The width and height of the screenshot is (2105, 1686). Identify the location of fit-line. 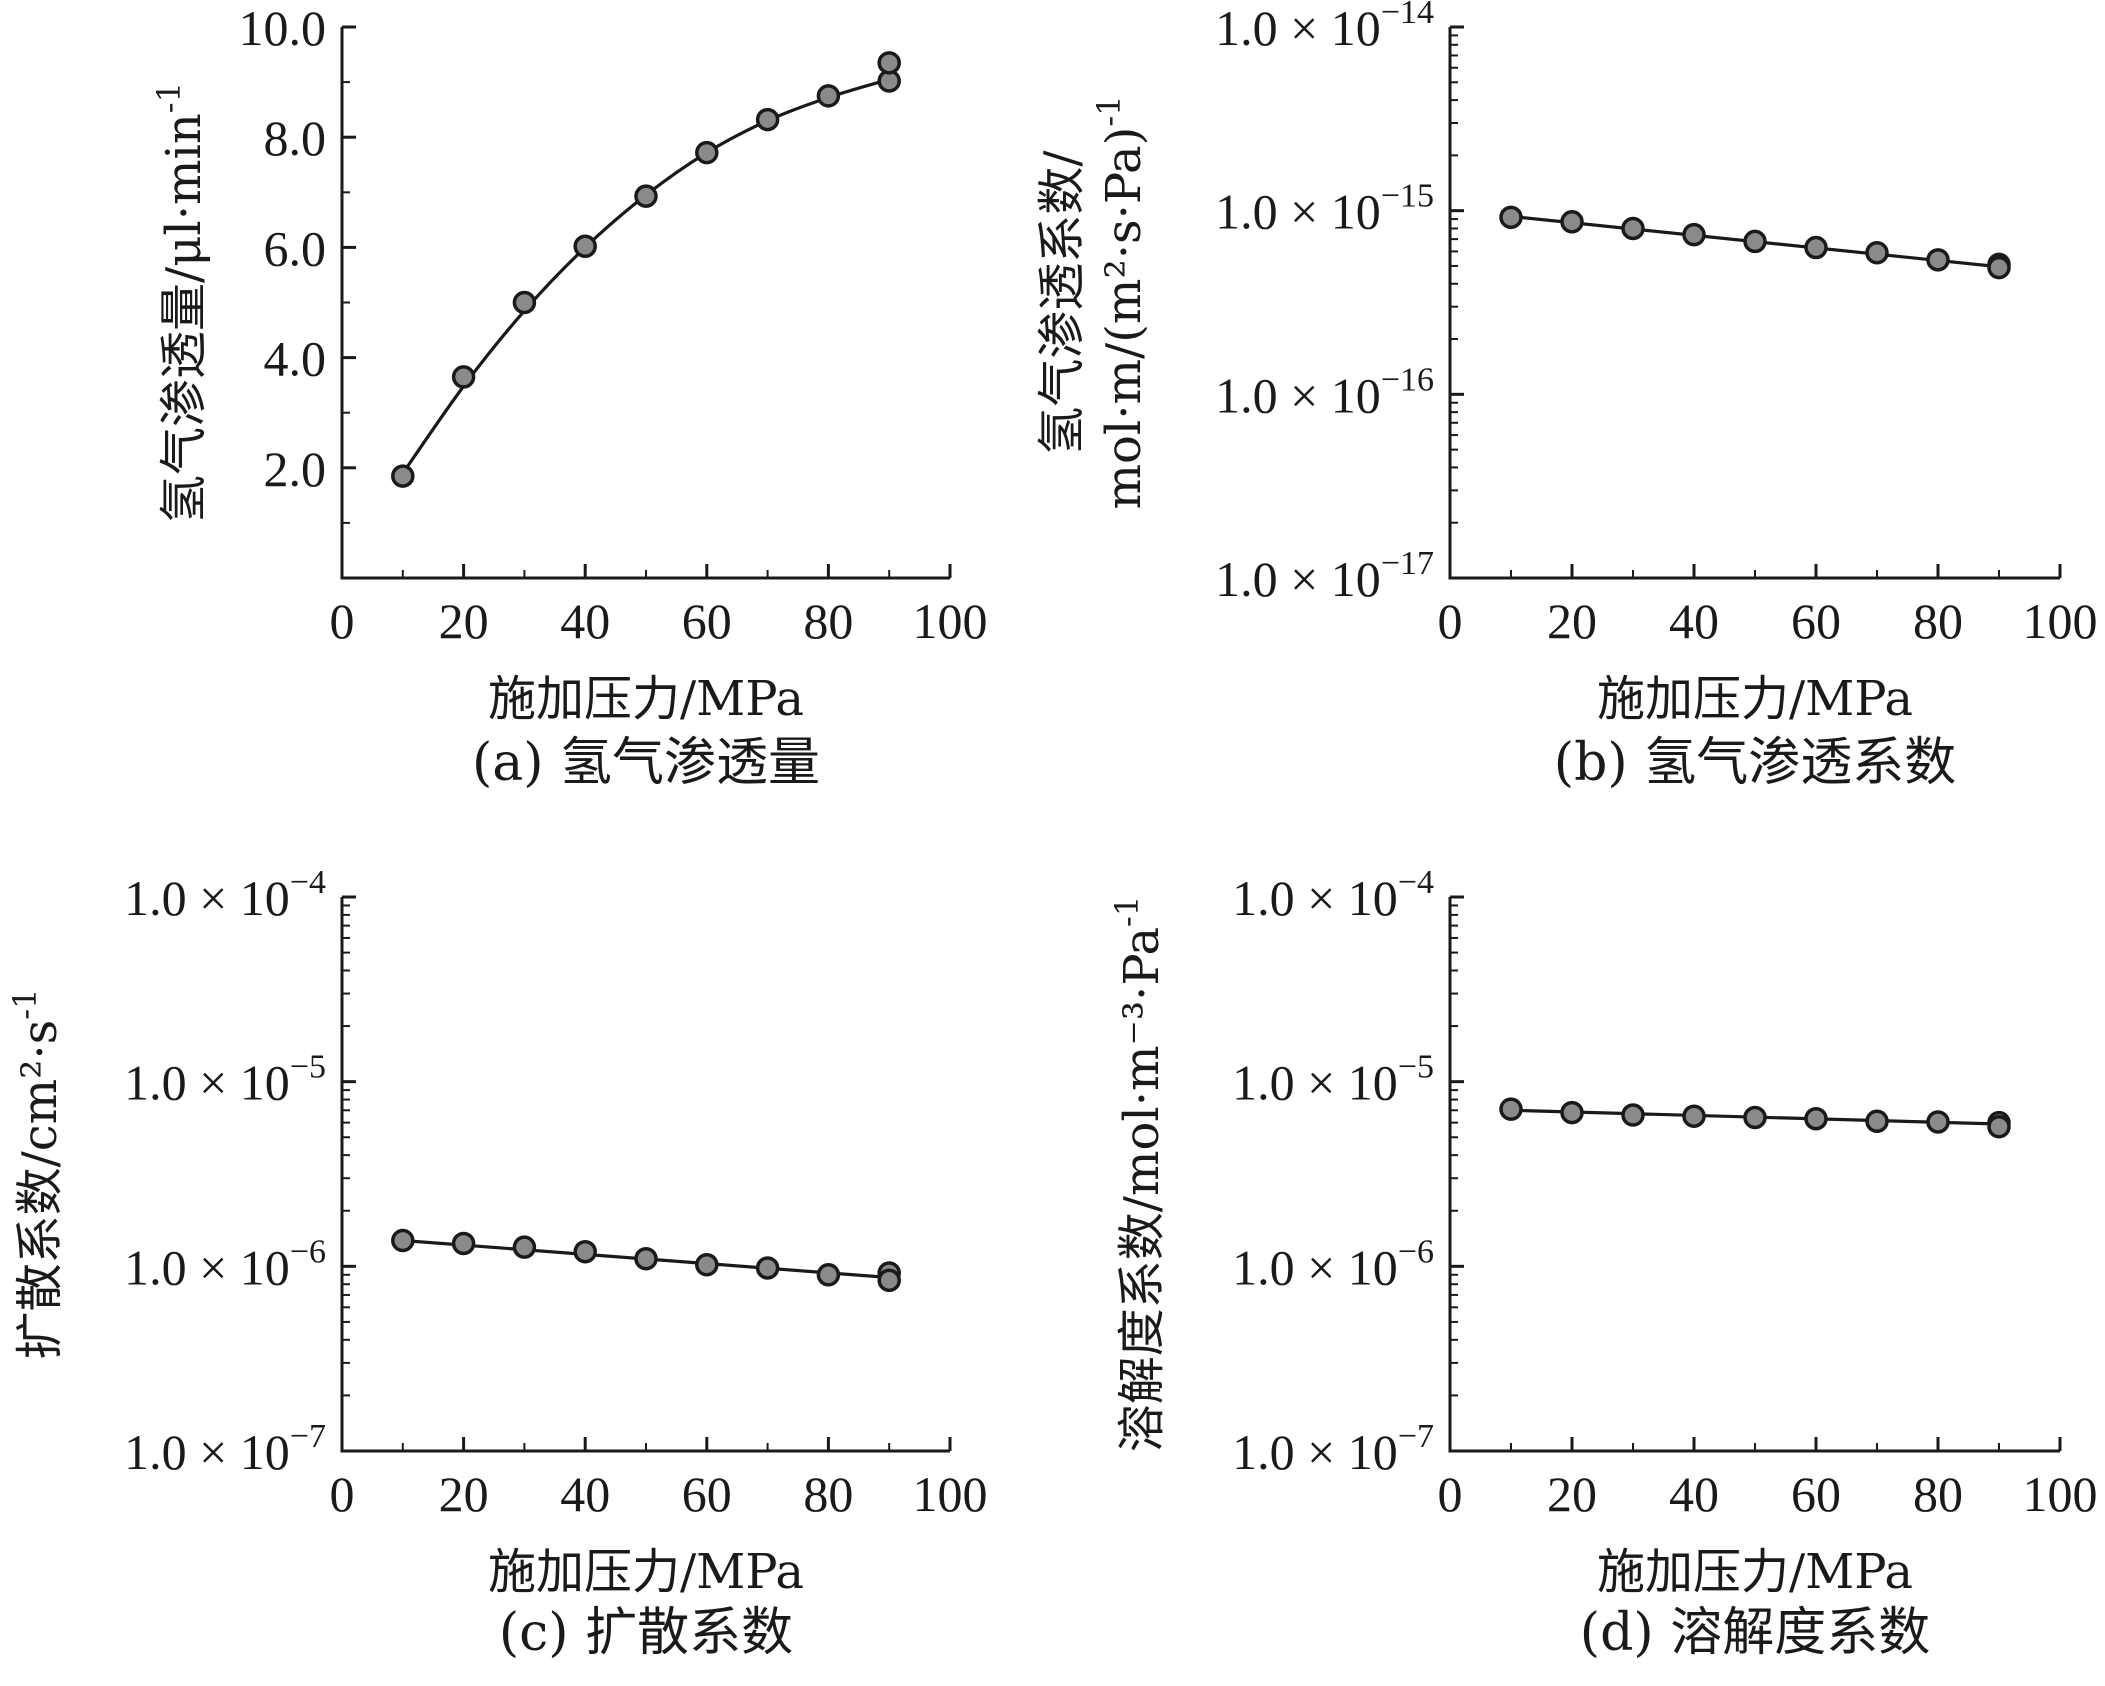
(645, 276).